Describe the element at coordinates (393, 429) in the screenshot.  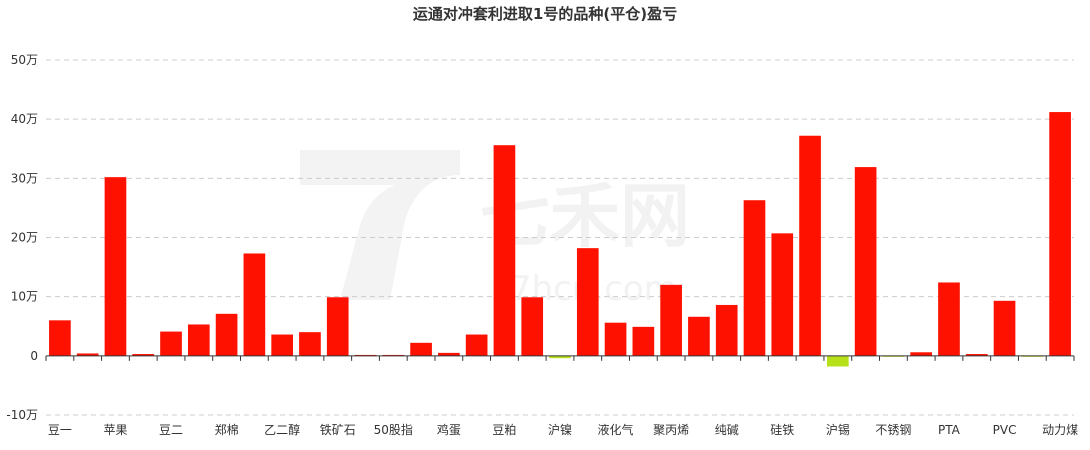
I see `x-tick-label: 50股指` at that location.